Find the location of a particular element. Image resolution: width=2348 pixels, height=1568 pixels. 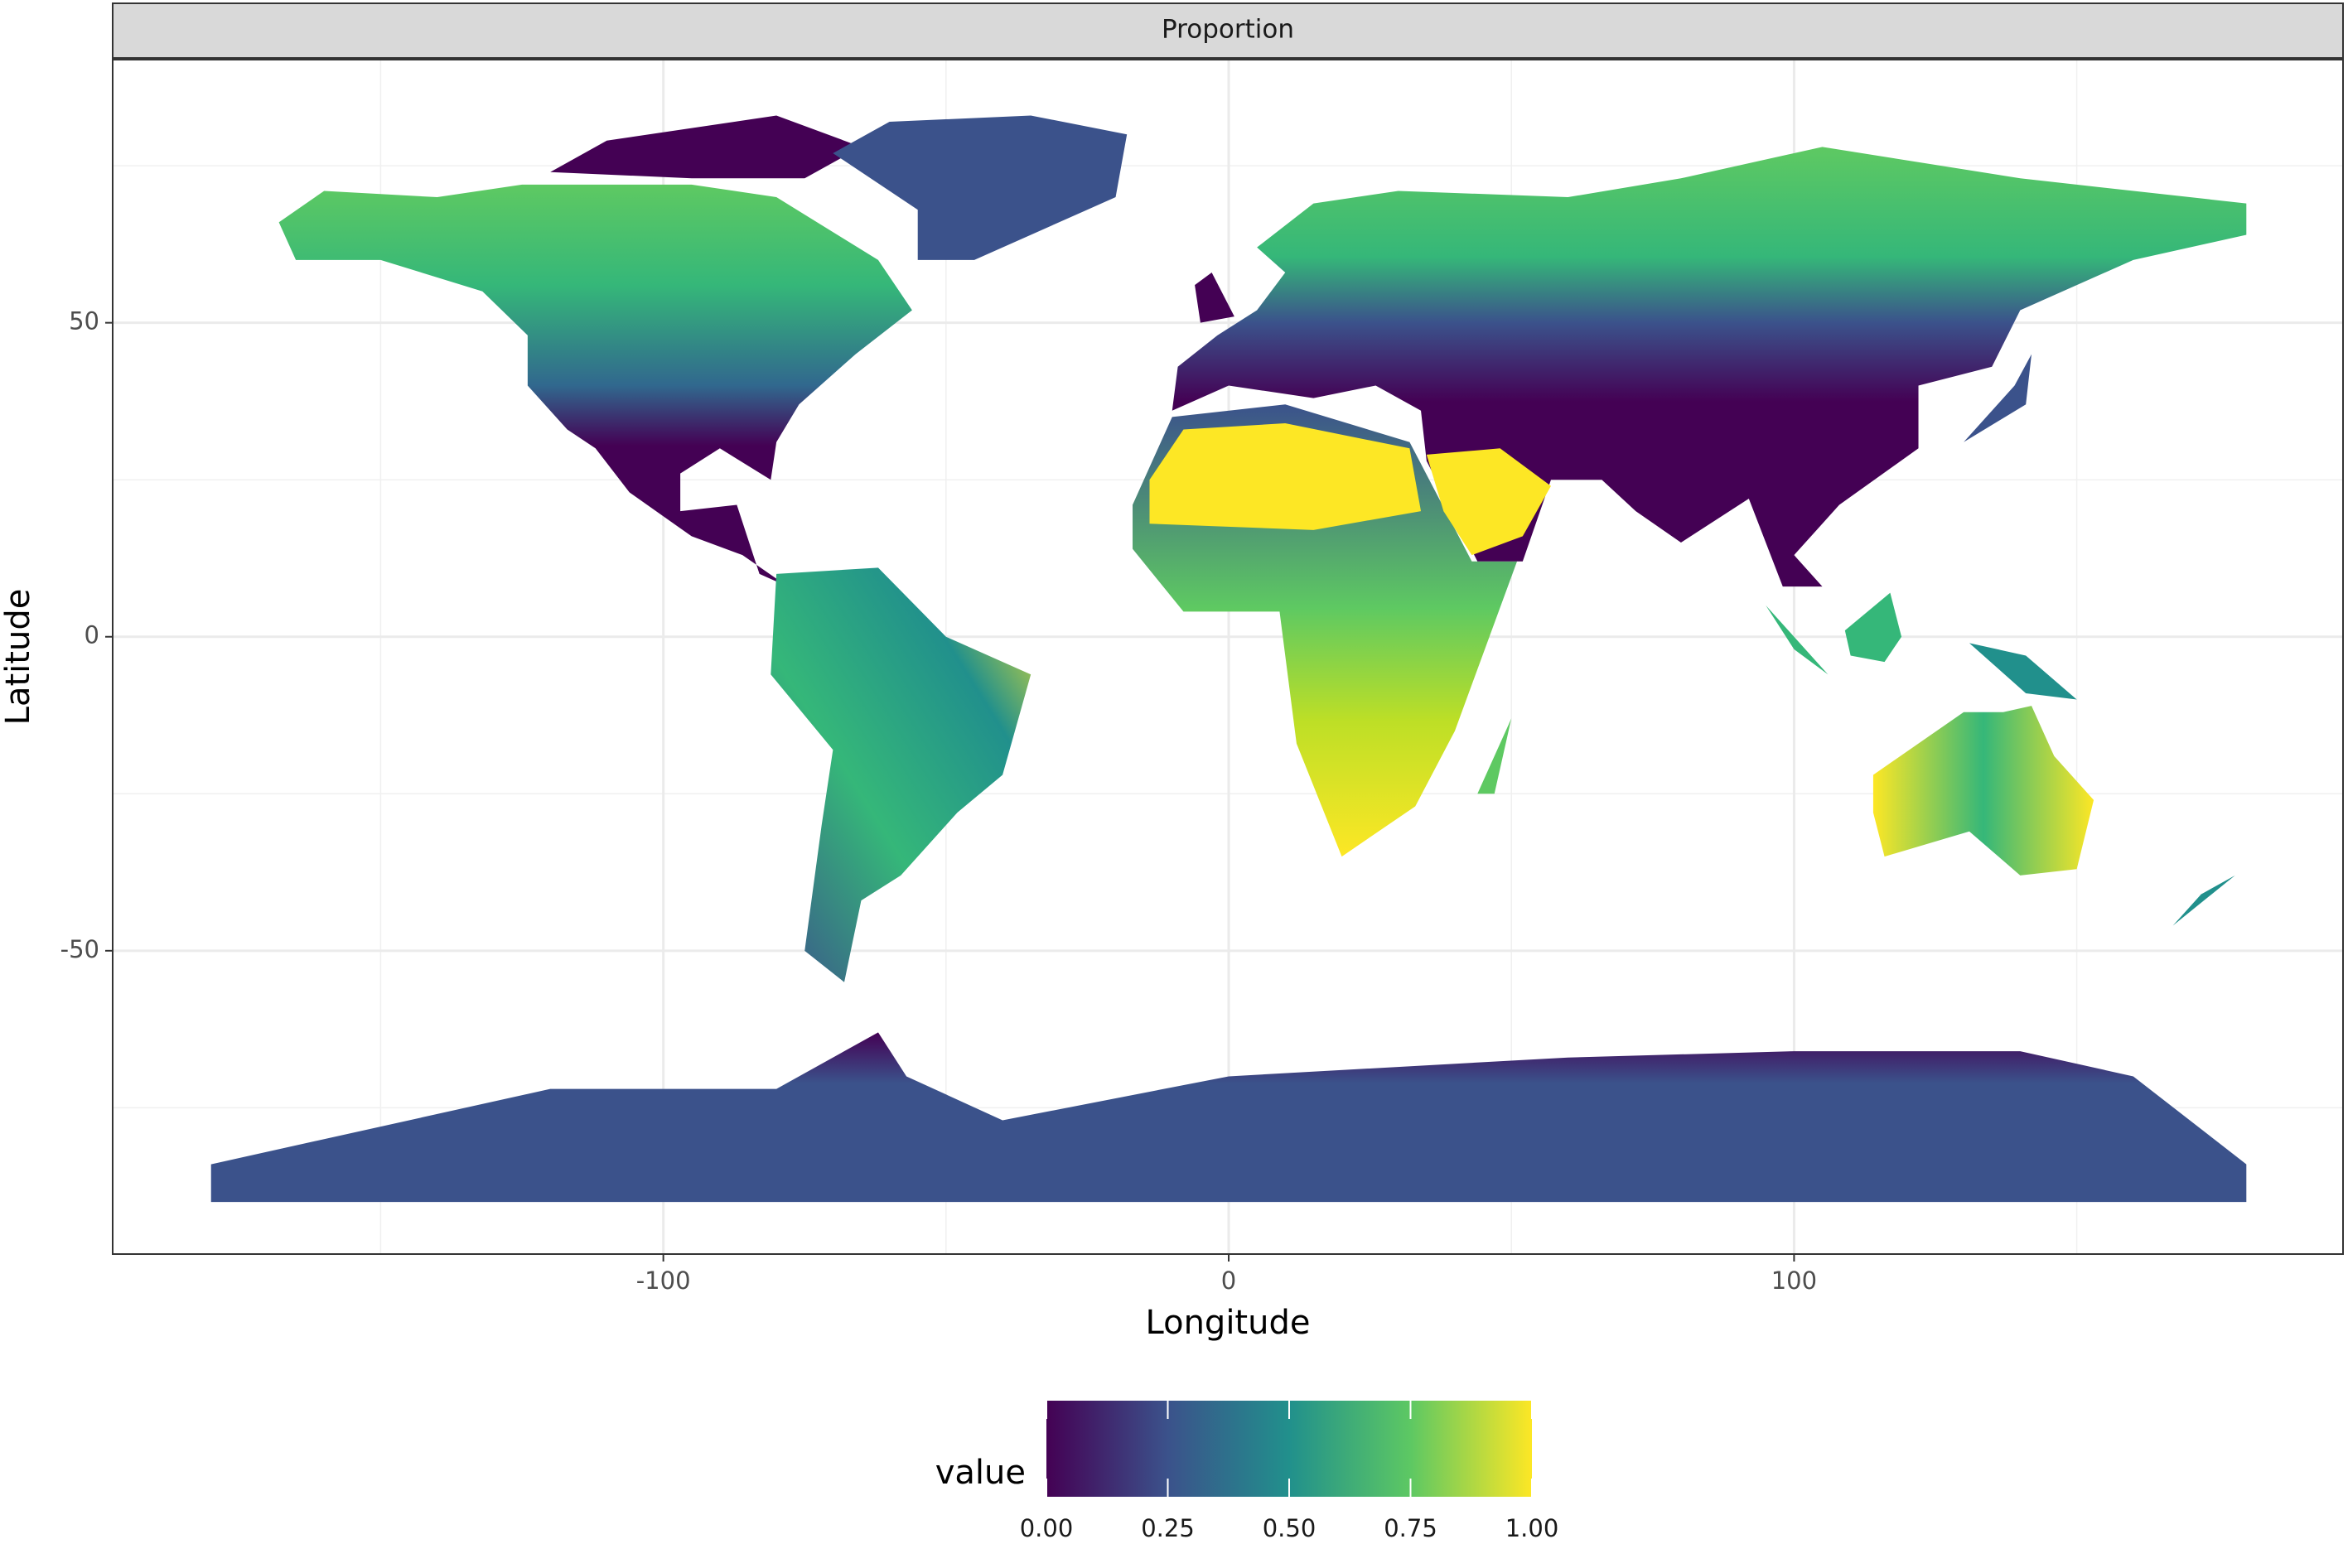

colorbar-tick-label: 0.00 is located at coordinates (1047, 1528).